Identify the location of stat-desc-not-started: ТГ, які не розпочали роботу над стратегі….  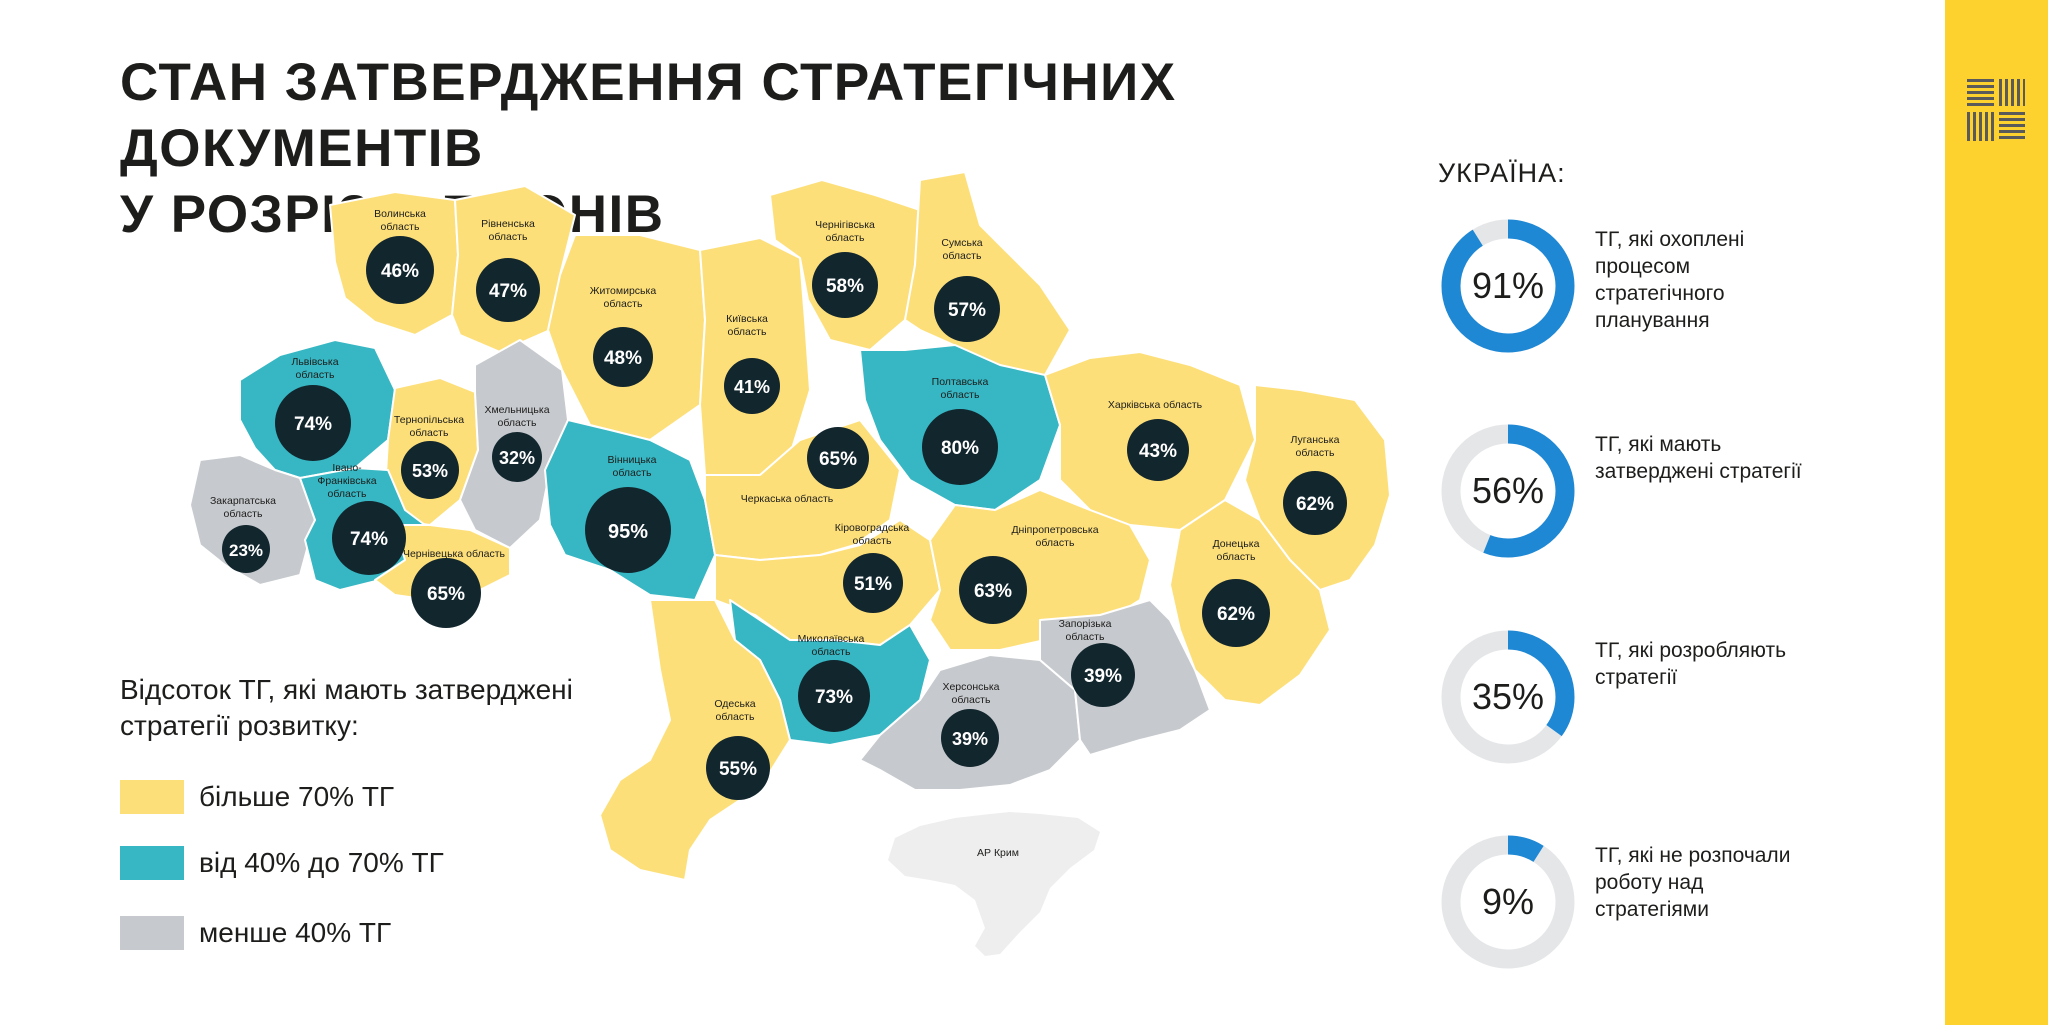
(1693, 882).